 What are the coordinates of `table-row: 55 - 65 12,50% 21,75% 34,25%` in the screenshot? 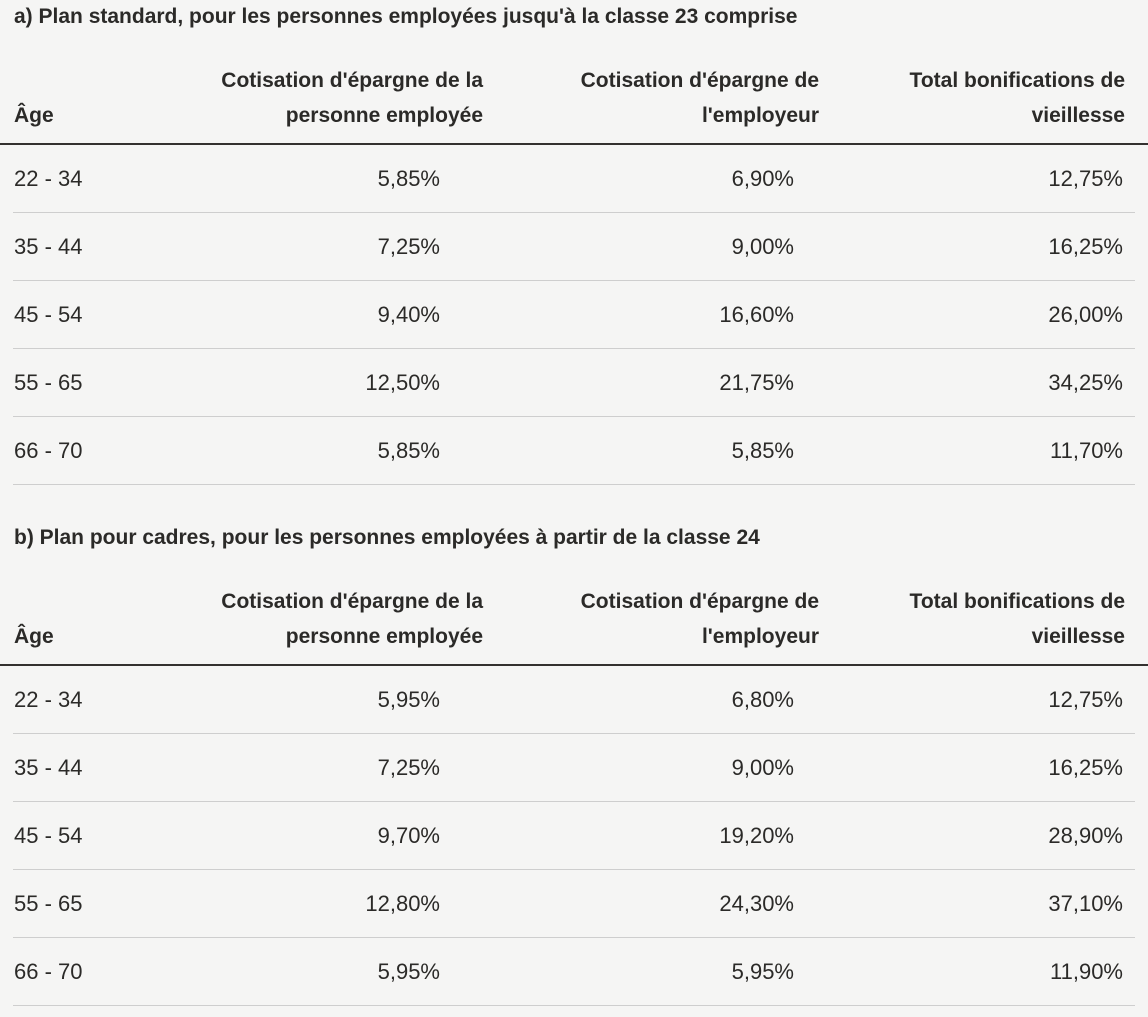 It's located at (574, 383).